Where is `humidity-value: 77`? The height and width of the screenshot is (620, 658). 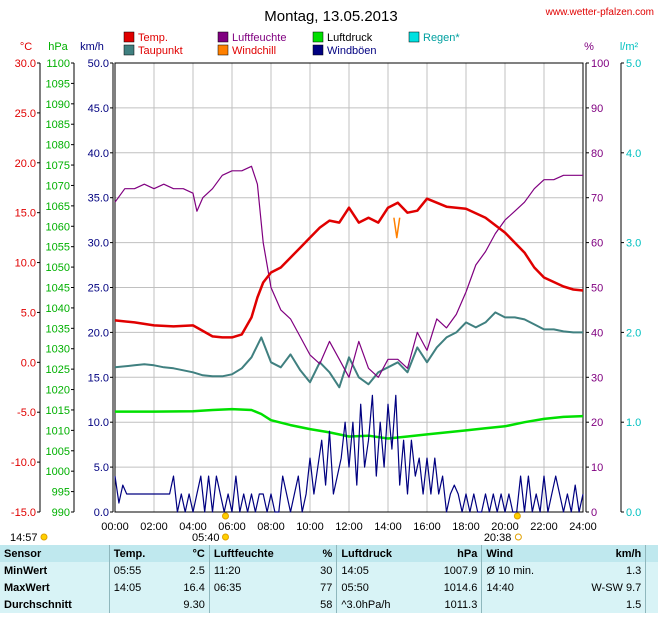
humidity-value: 77 is located at coordinates (322, 587).